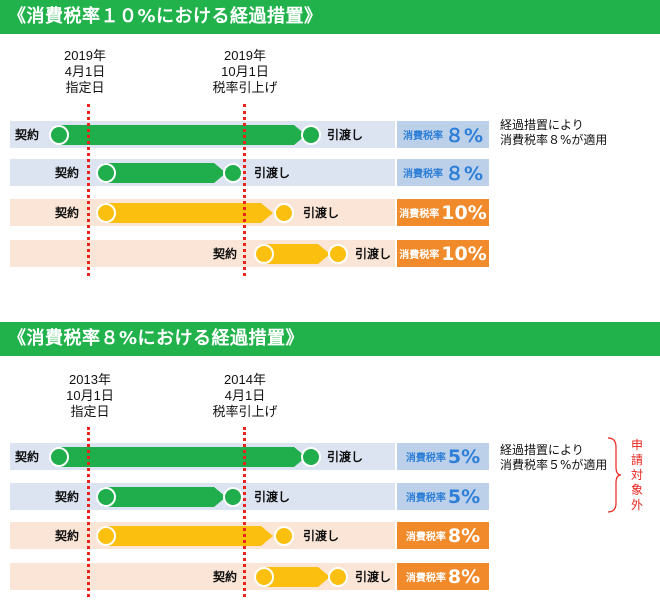  I want to click on vertical-char: 対, so click(636, 475).